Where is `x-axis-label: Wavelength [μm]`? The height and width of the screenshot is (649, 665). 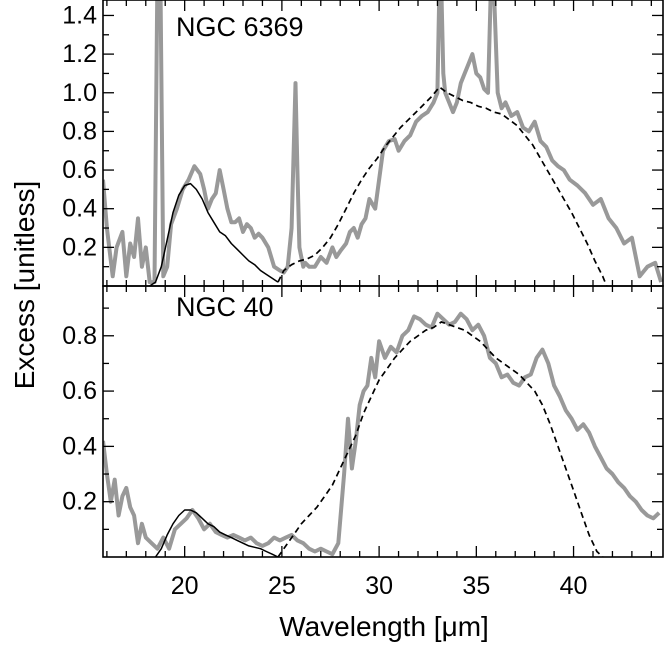 x-axis-label: Wavelength [μm] is located at coordinates (384, 626).